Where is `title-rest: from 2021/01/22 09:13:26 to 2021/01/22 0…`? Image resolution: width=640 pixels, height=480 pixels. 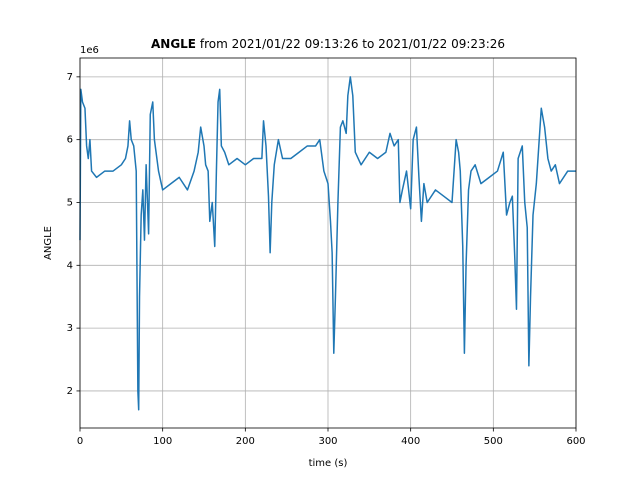 title-rest: from 2021/01/22 09:13:26 to 2021/01/22 0… is located at coordinates (352, 44).